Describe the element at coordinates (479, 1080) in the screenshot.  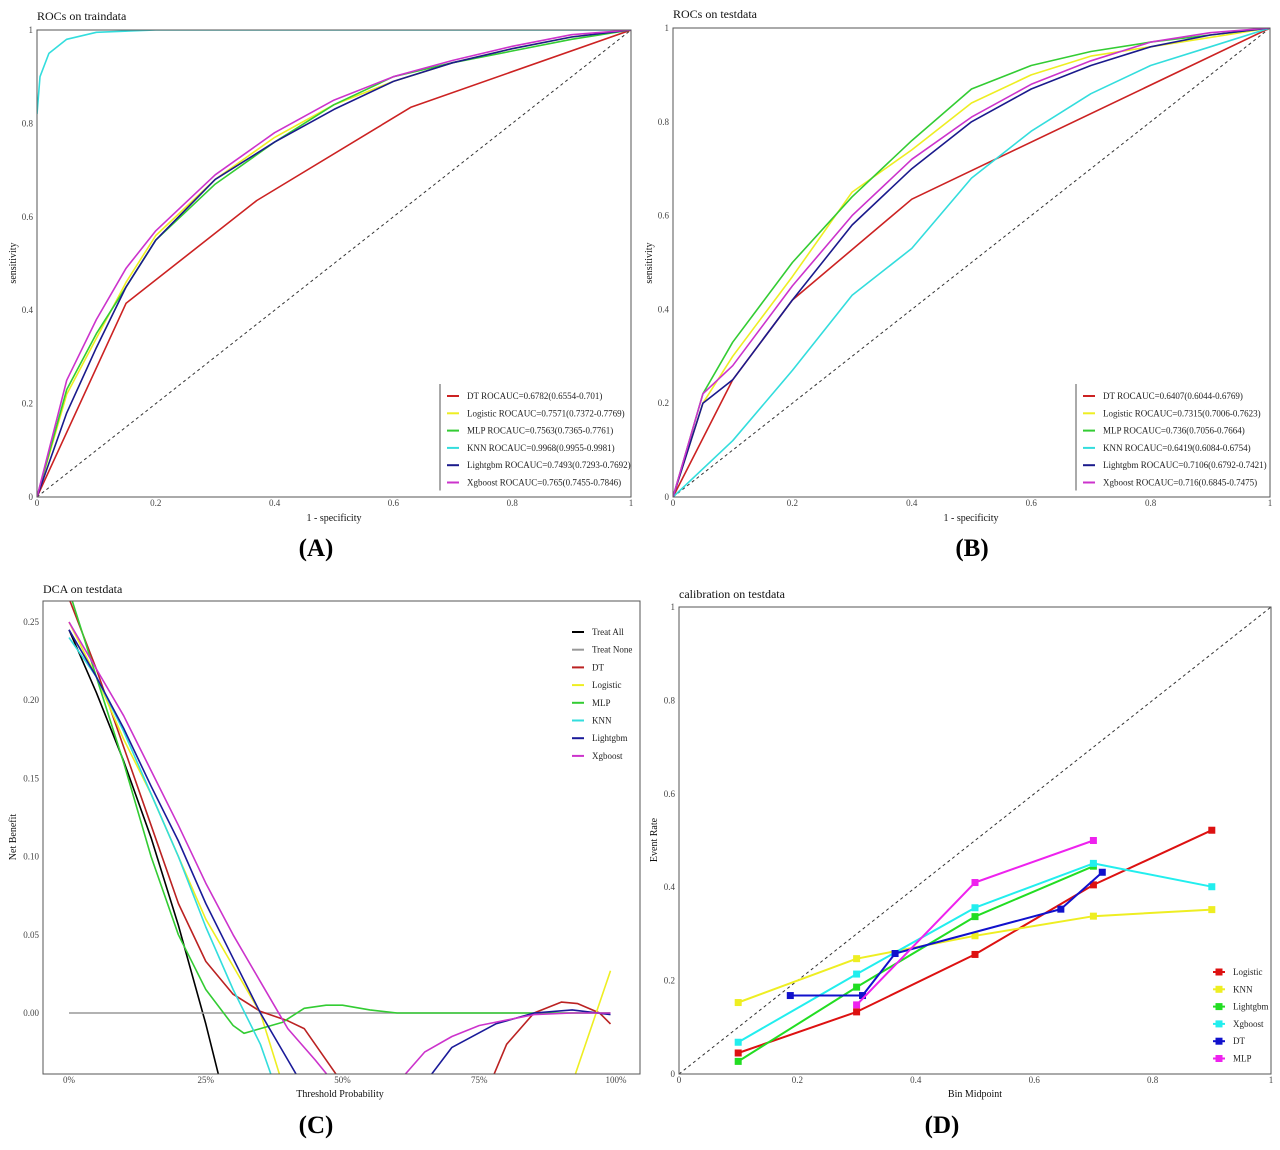
I see `x-tick-label: 75%` at that location.